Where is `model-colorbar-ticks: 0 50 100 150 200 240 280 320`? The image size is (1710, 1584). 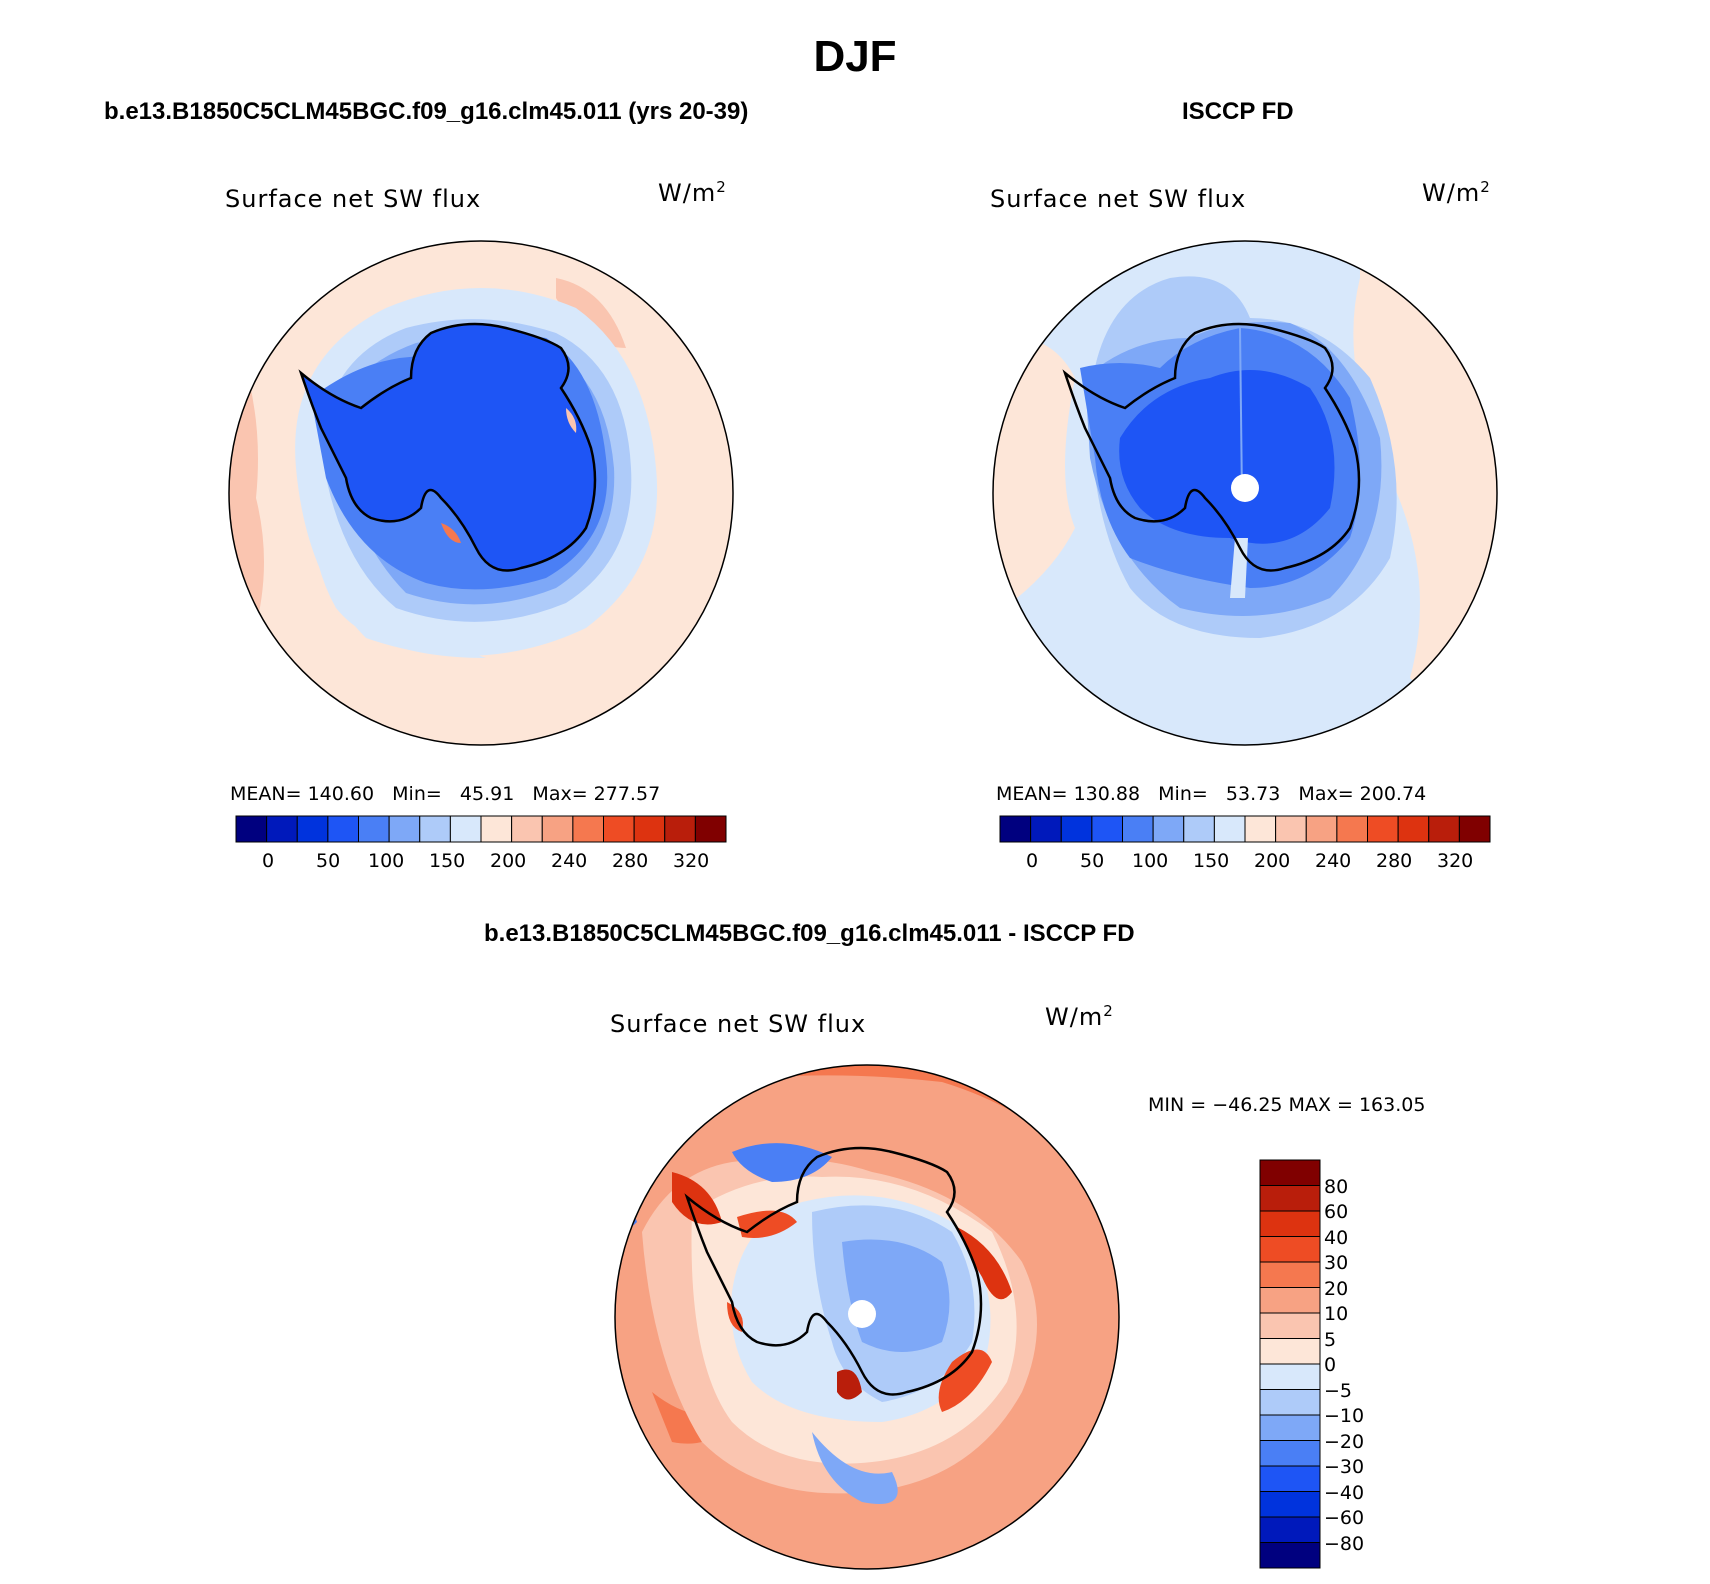 model-colorbar-ticks: 0 50 100 150 200 240 280 320 is located at coordinates (481, 862).